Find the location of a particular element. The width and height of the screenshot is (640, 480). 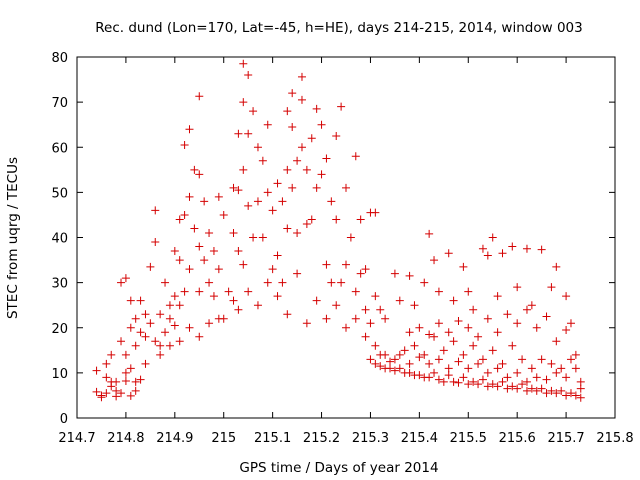

y-tick-label: 20 is located at coordinates (59, 329).